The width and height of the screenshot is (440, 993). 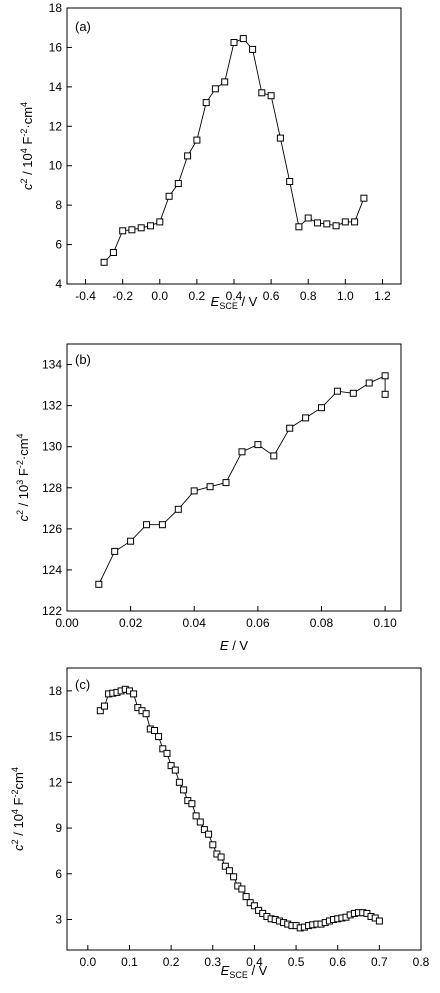 I want to click on x-axis-title-b: E / V, so click(x=234, y=645).